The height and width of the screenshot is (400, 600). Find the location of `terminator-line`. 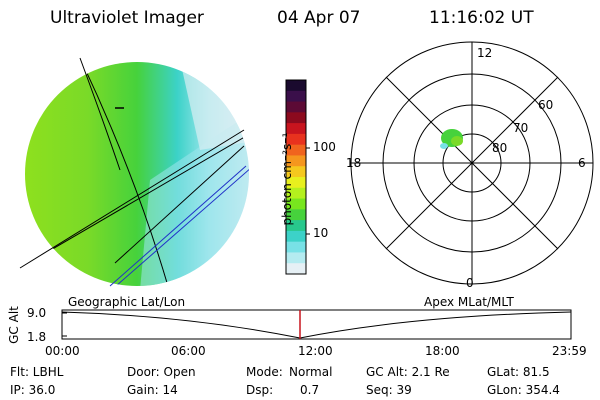

terminator-line is located at coordinates (174, 222).